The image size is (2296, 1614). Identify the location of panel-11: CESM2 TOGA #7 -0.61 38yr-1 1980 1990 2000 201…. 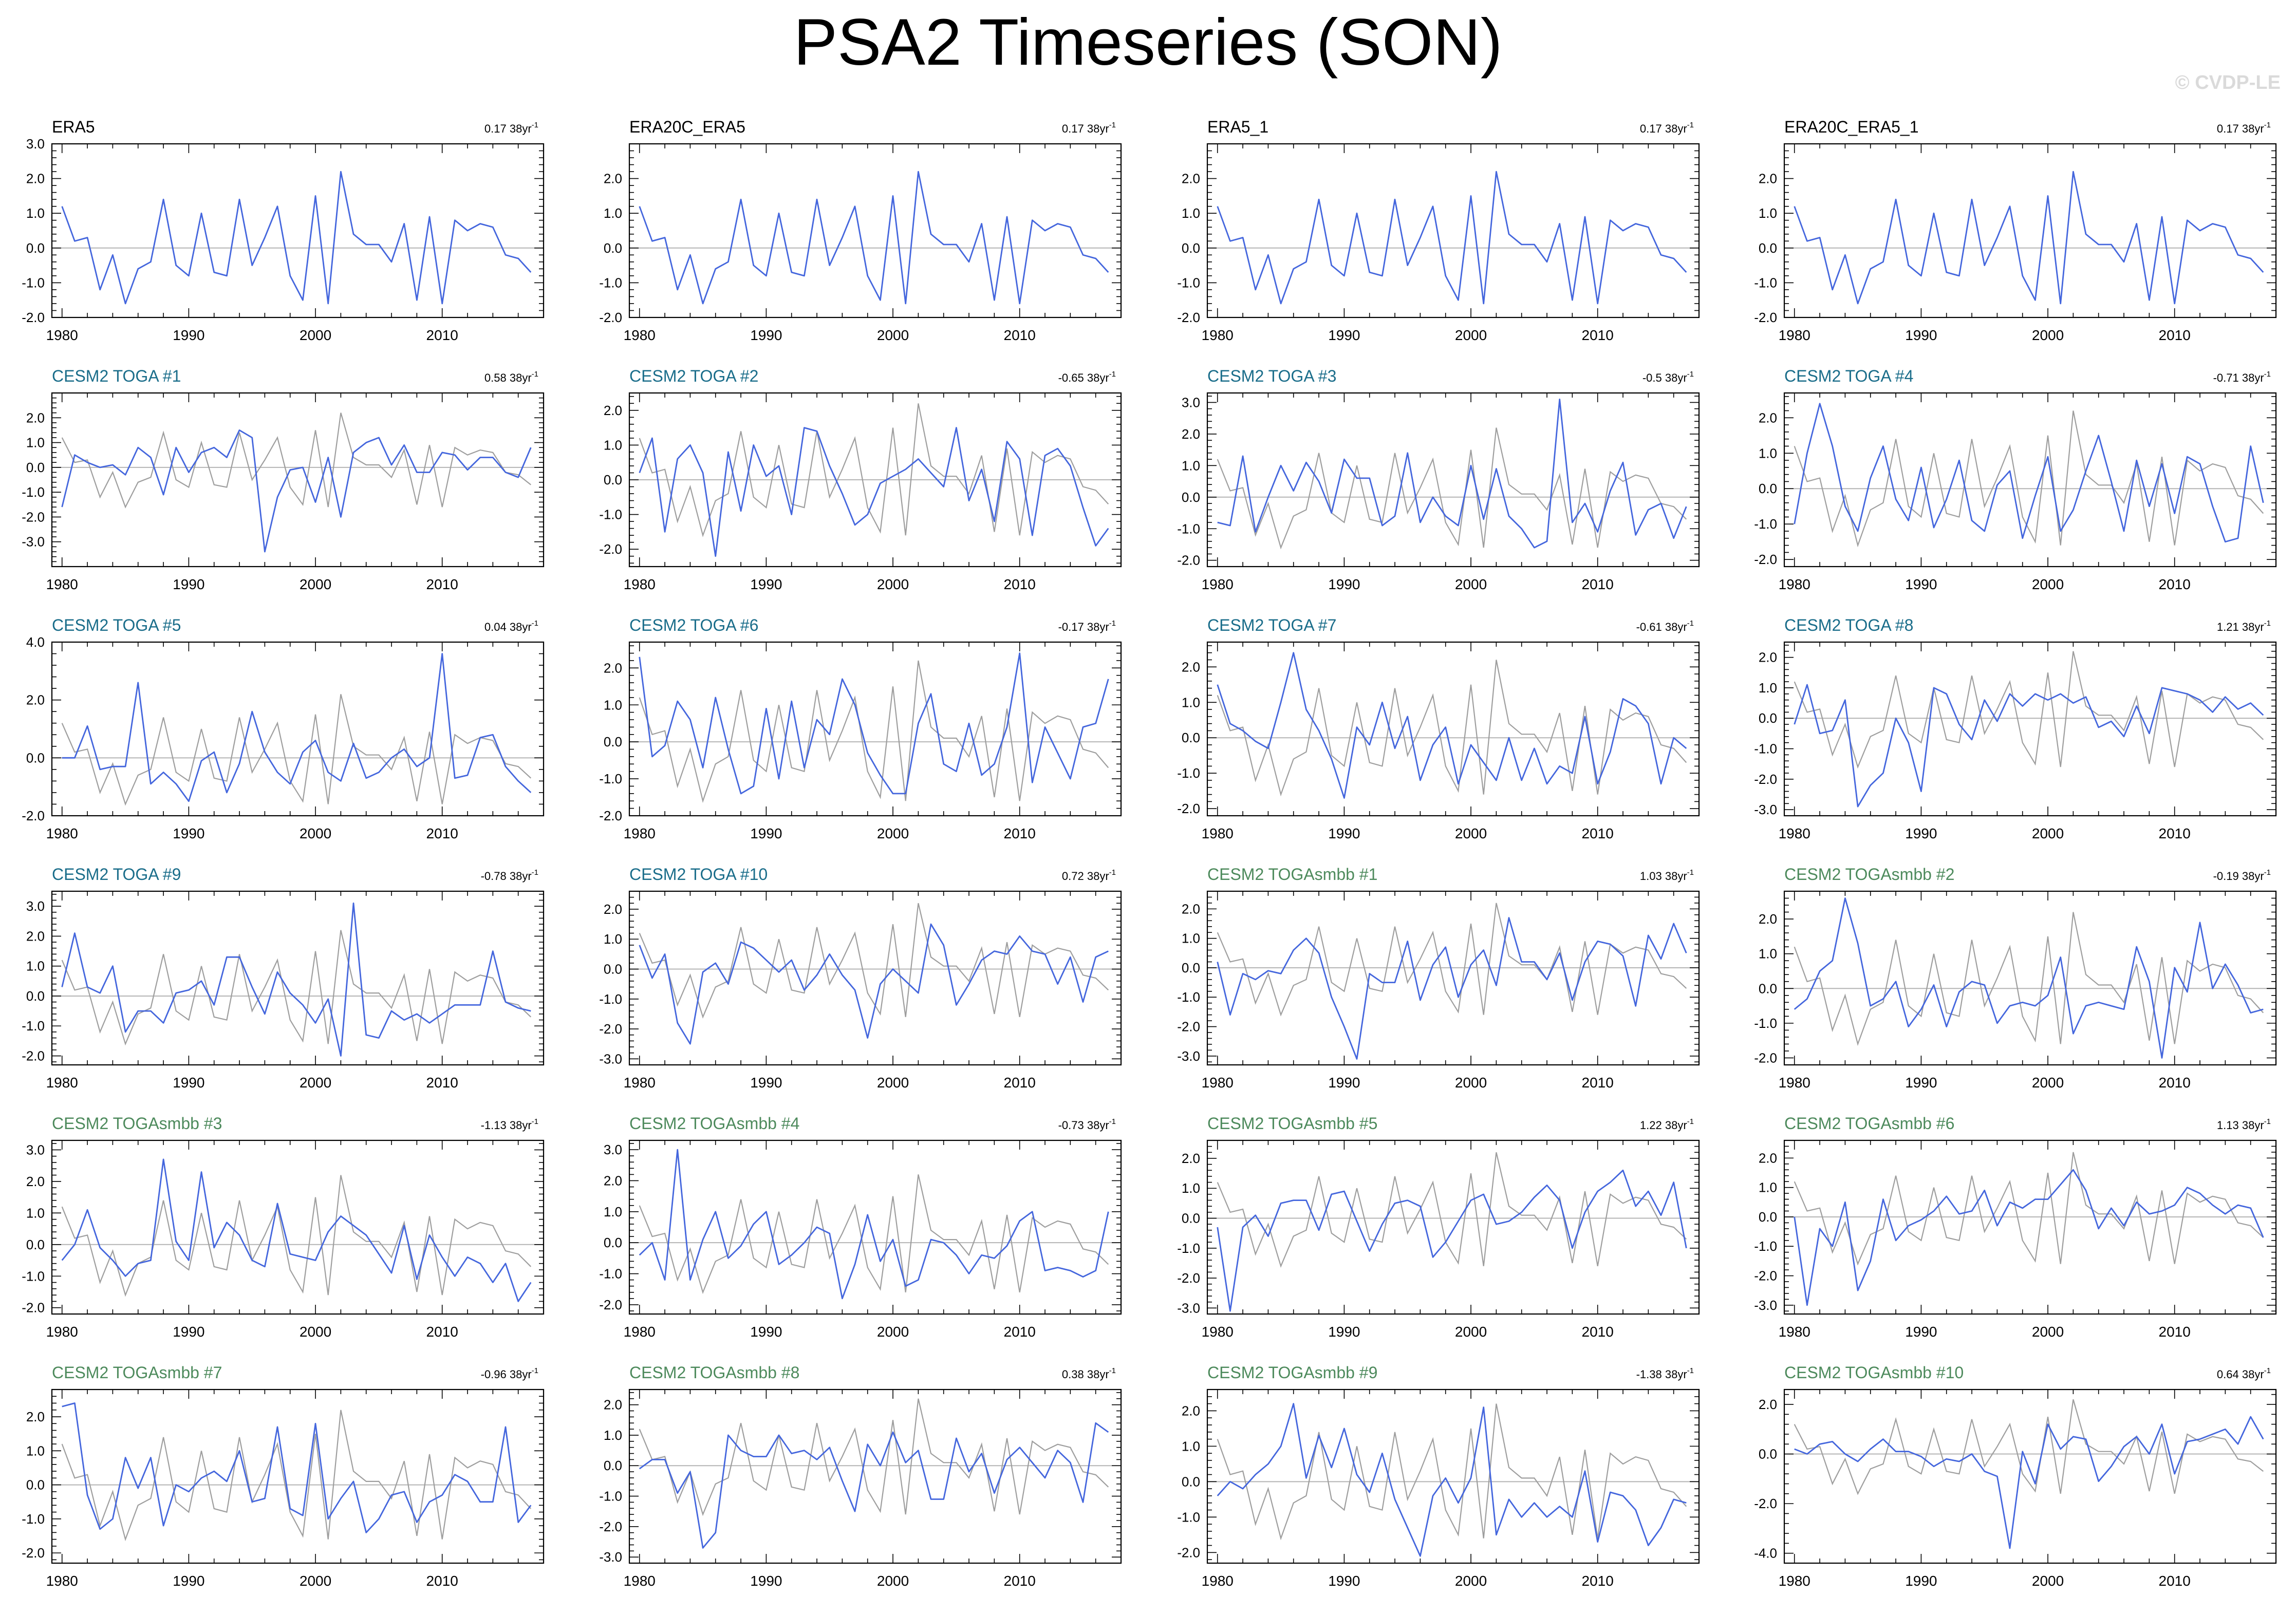
(1438, 728).